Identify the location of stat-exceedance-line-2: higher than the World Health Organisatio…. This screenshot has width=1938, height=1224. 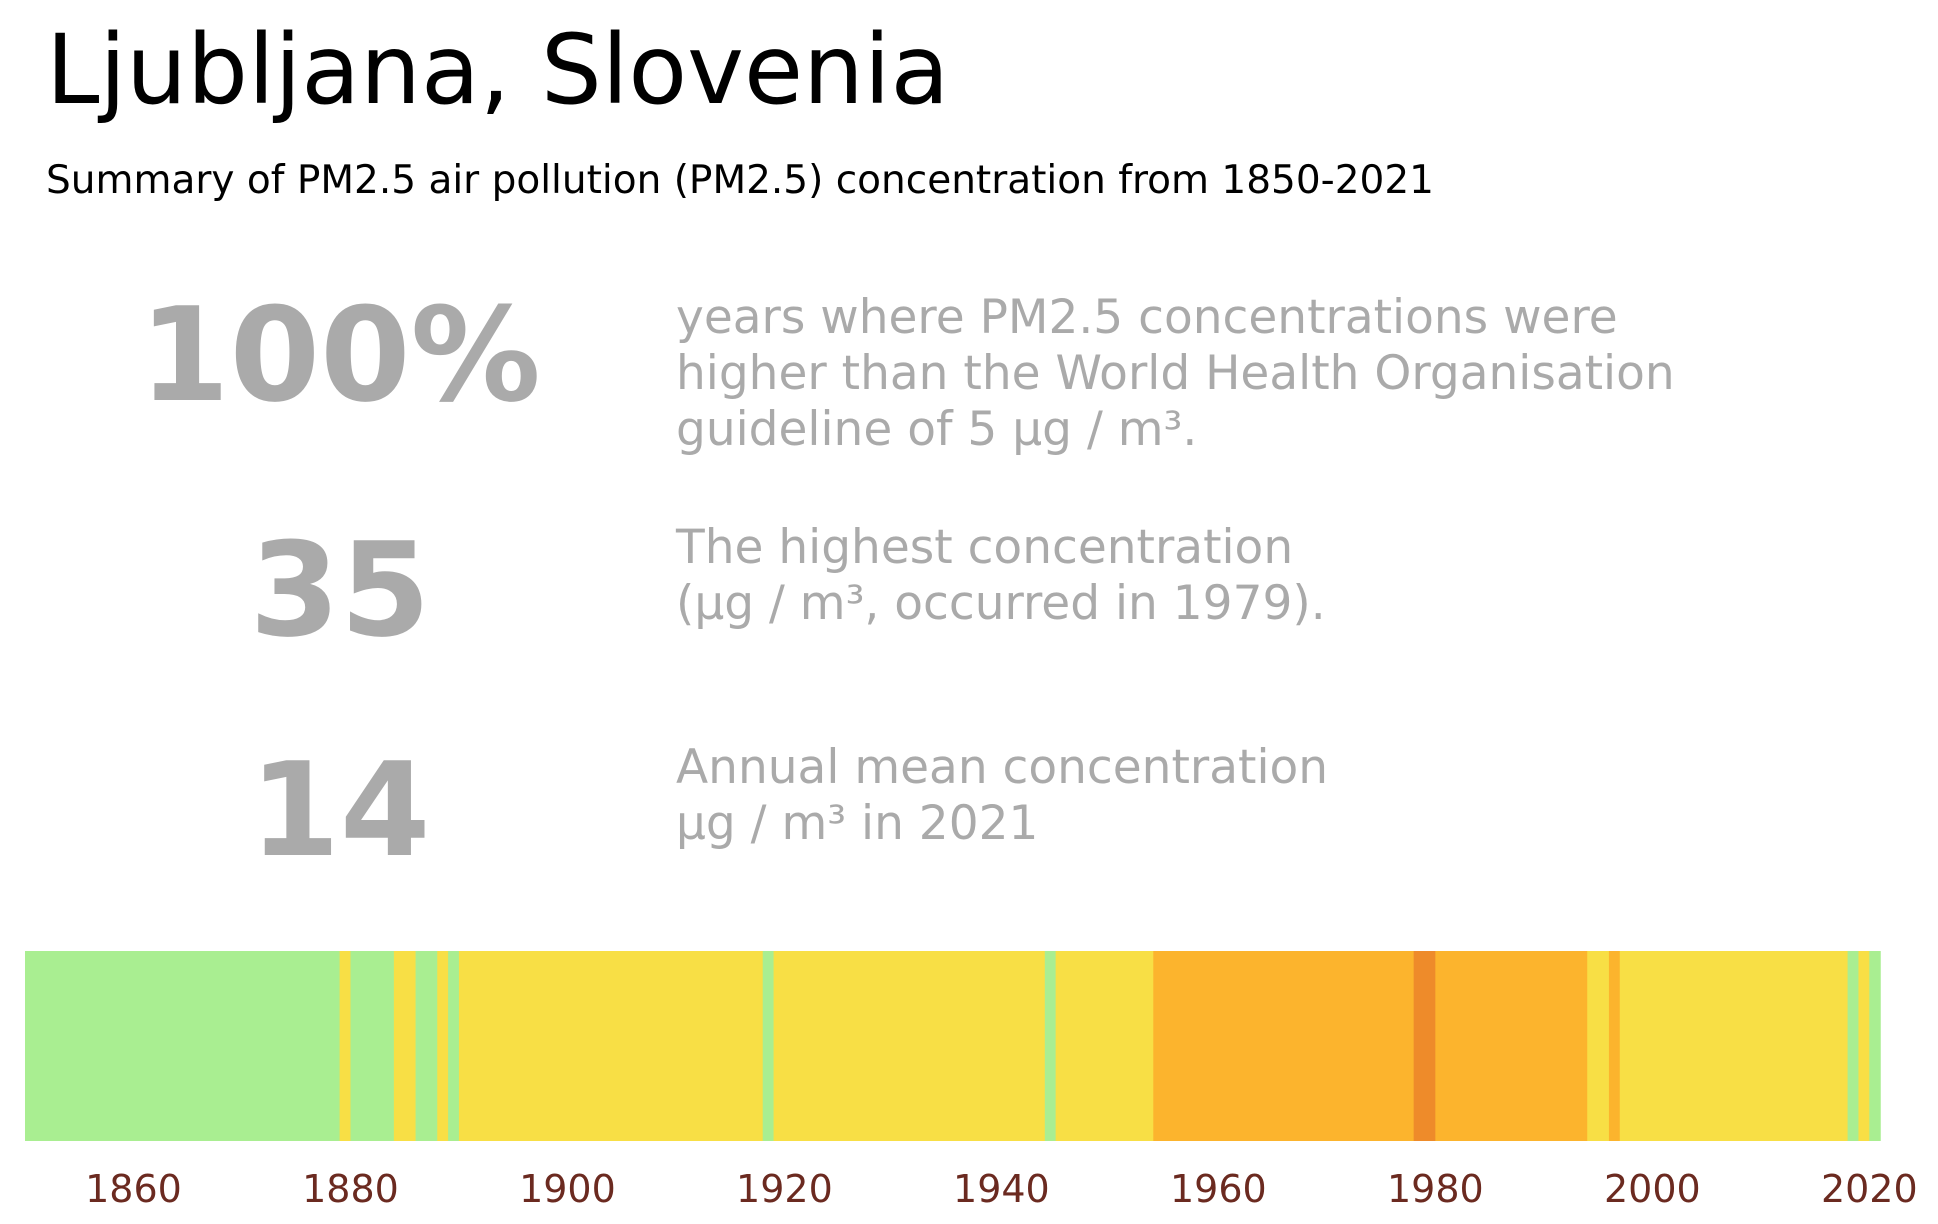
(1175, 373).